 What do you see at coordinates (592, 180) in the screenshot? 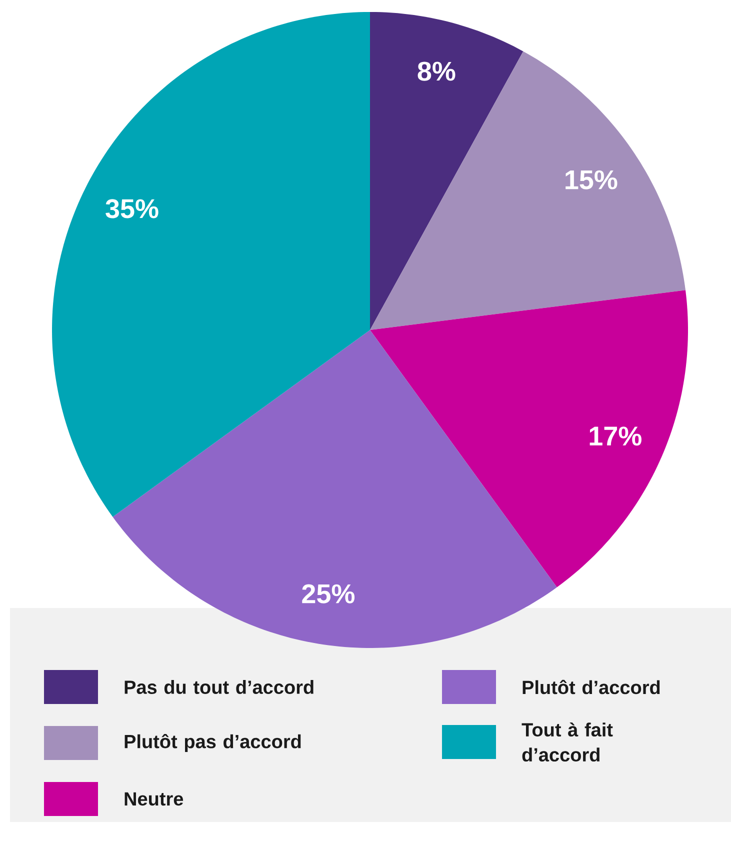
I see `data-label: 15%` at bounding box center [592, 180].